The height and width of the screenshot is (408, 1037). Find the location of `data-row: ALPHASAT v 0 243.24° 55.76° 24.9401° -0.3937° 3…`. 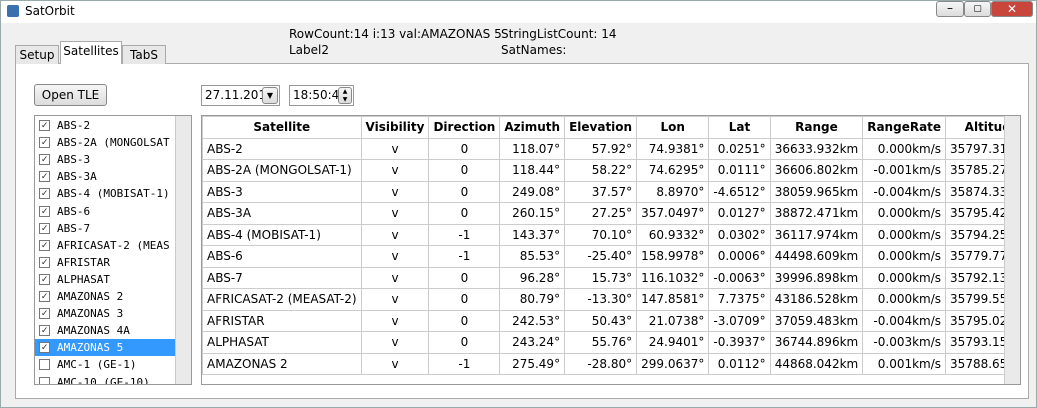

data-row: ALPHASAT v 0 243.24° 55.76° 24.9401° -0.3937° 3… is located at coordinates (611, 342).